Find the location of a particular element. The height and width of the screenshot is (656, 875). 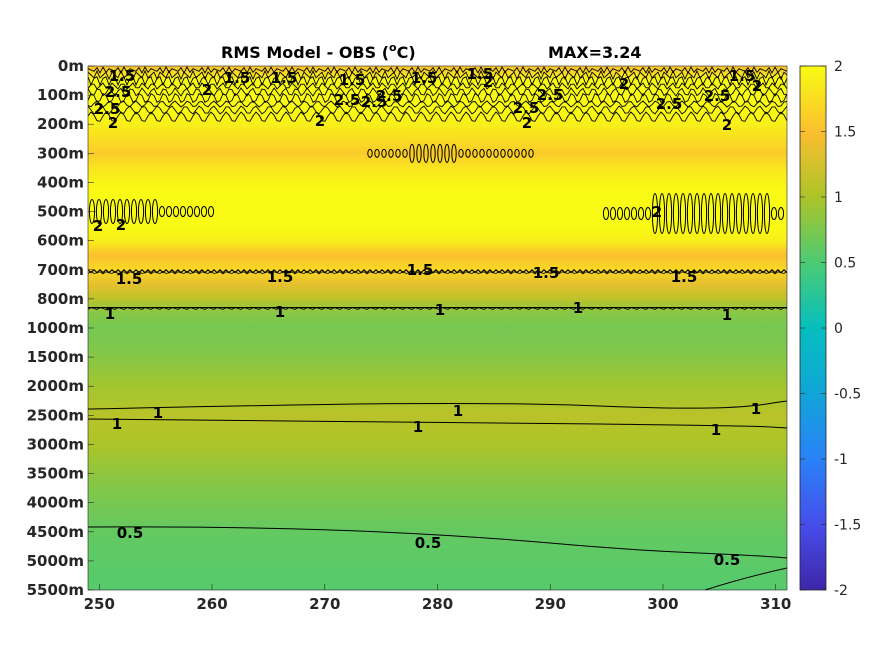

colorbar-tick-label: -0.5 is located at coordinates (847, 395).